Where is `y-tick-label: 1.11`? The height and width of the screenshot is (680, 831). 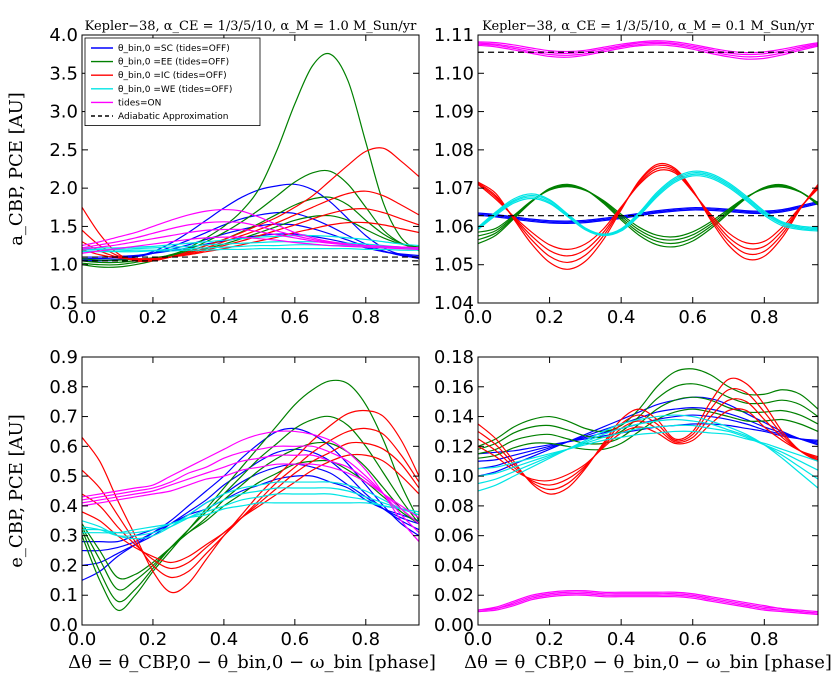
y-tick-label: 1.11 is located at coordinates (454, 35).